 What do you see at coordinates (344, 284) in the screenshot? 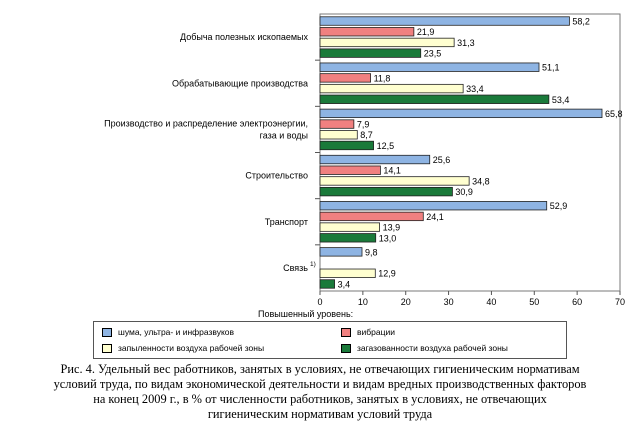
I see `data-label: 3,4` at bounding box center [344, 284].